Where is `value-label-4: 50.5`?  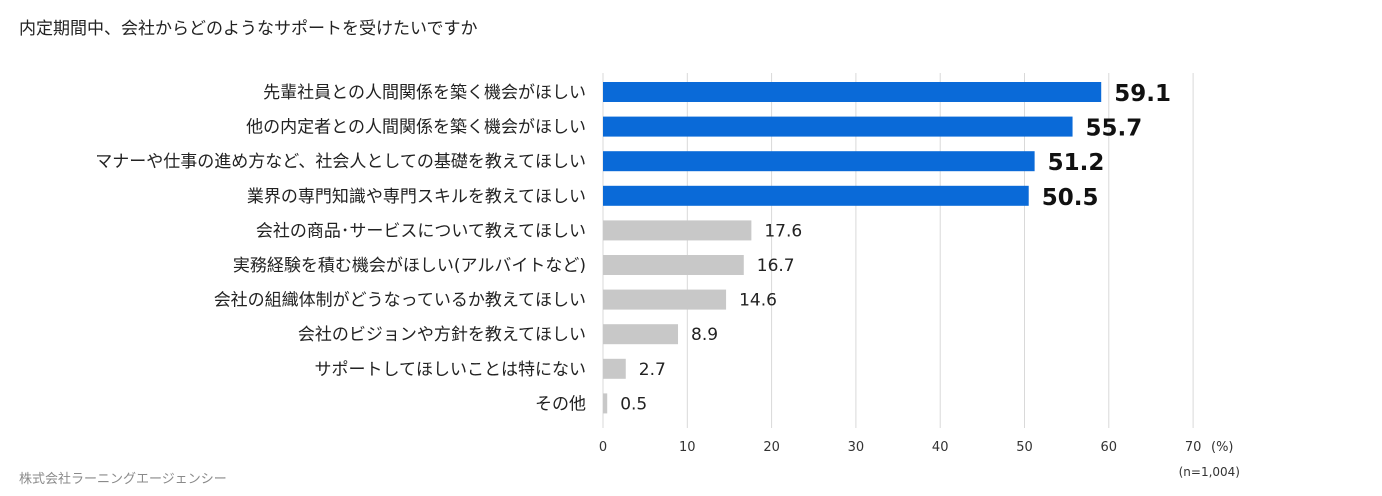
value-label-4: 50.5 is located at coordinates (1070, 198).